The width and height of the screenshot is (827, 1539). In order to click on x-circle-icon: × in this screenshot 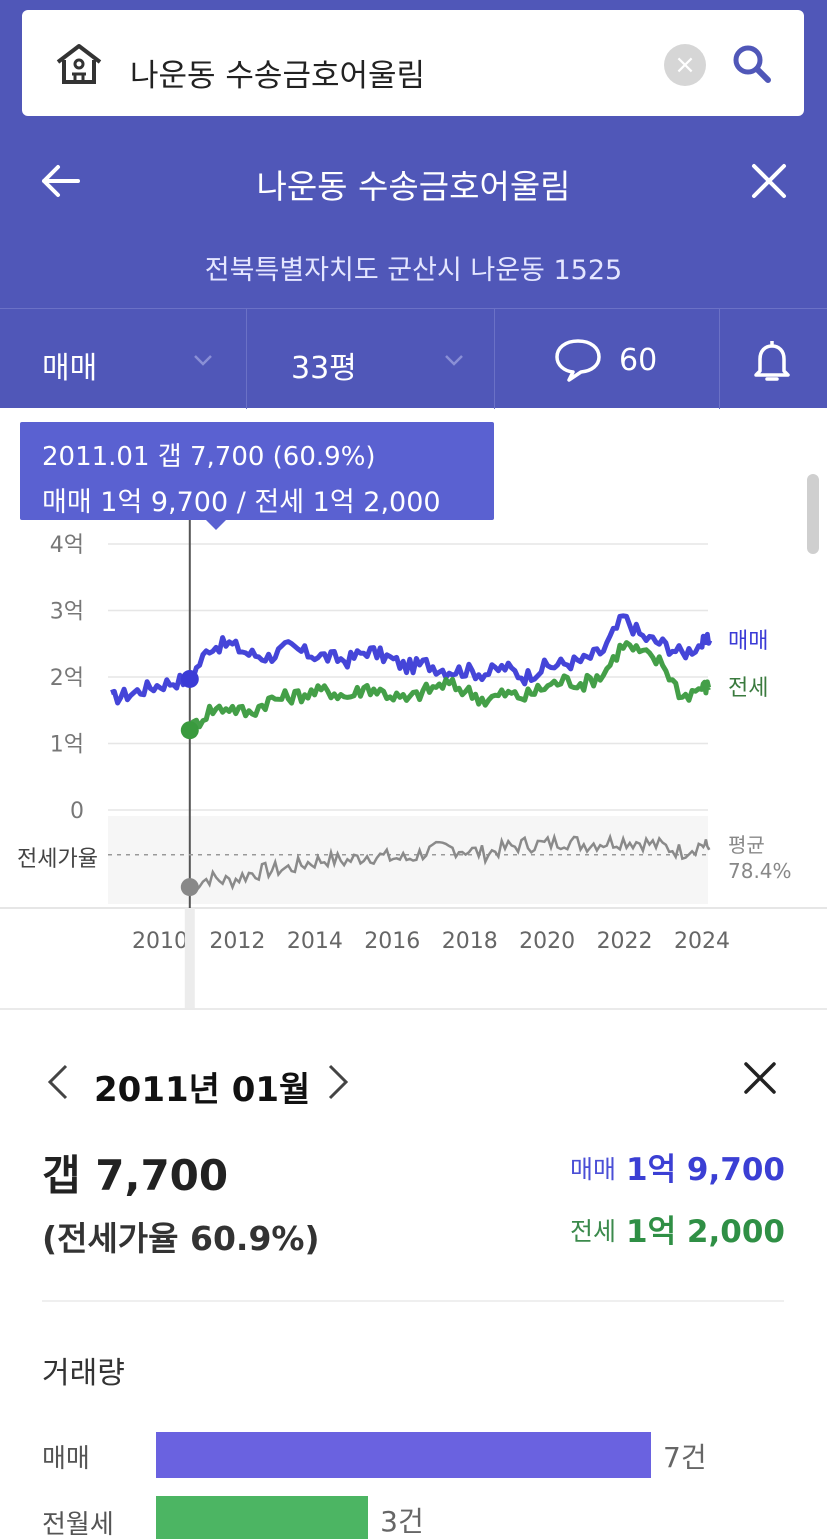, I will do `click(685, 65)`.